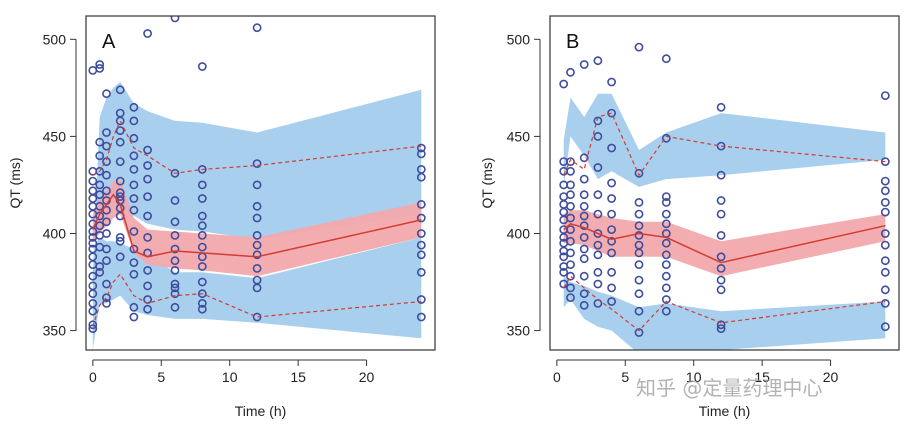 This screenshot has width=922, height=426. What do you see at coordinates (487, 182) in the screenshot?
I see `y-axis-title: QT (ms)` at bounding box center [487, 182].